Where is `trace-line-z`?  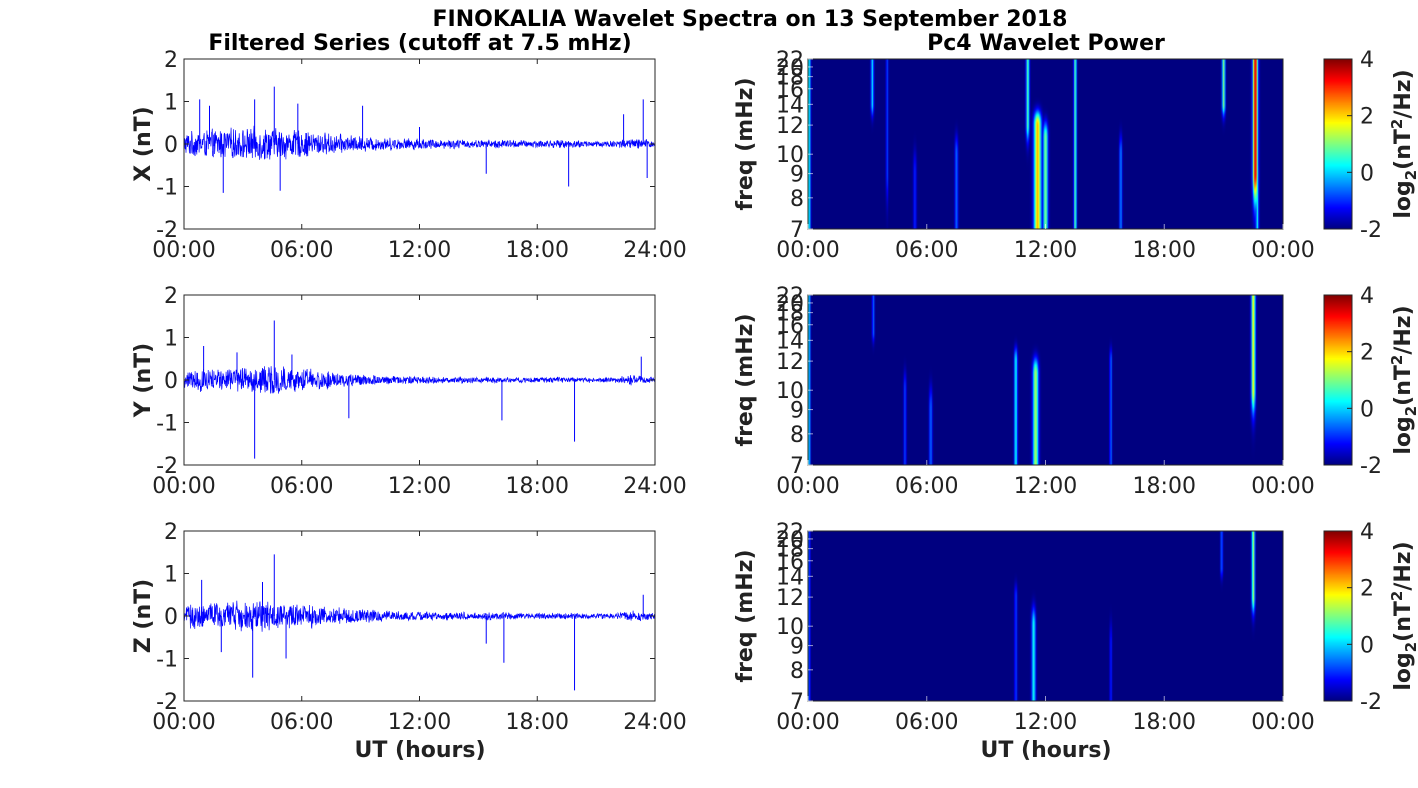 trace-line-z is located at coordinates (419, 616).